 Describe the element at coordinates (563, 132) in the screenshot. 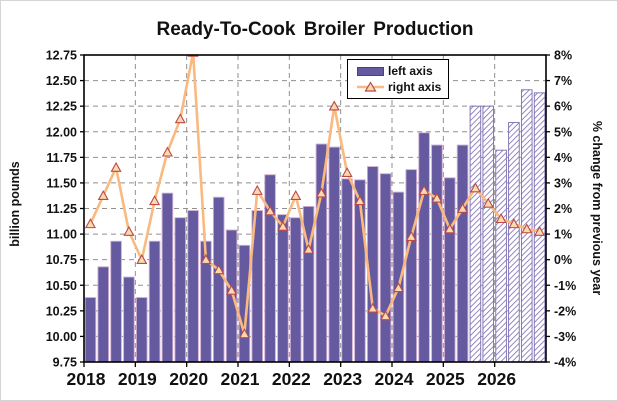

I see `right-tick-label: 5%` at that location.